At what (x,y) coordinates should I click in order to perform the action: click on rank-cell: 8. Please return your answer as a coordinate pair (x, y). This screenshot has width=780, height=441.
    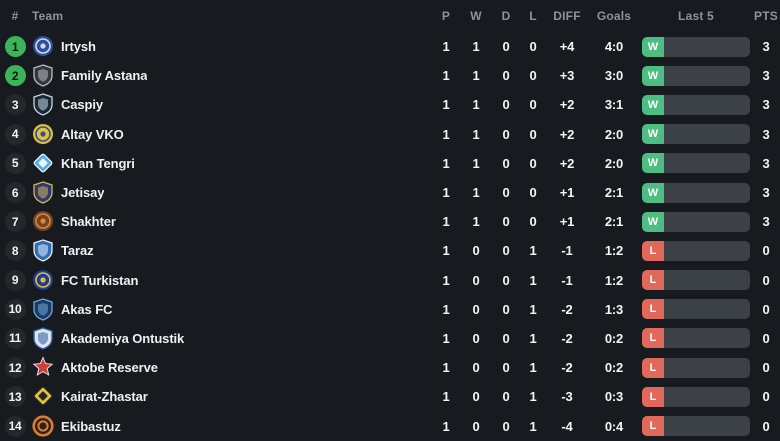
    Looking at the image, I should click on (15, 251).